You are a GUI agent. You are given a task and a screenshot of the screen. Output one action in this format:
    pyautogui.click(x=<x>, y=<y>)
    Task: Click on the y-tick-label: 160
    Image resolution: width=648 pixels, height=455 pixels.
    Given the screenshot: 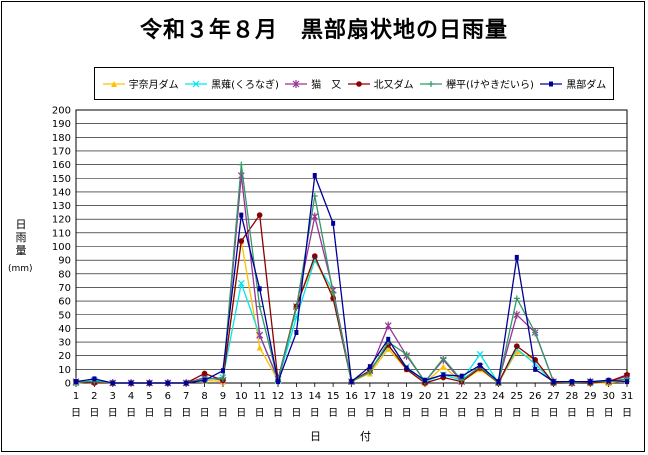 What is the action you would take?
    pyautogui.click(x=61, y=165)
    